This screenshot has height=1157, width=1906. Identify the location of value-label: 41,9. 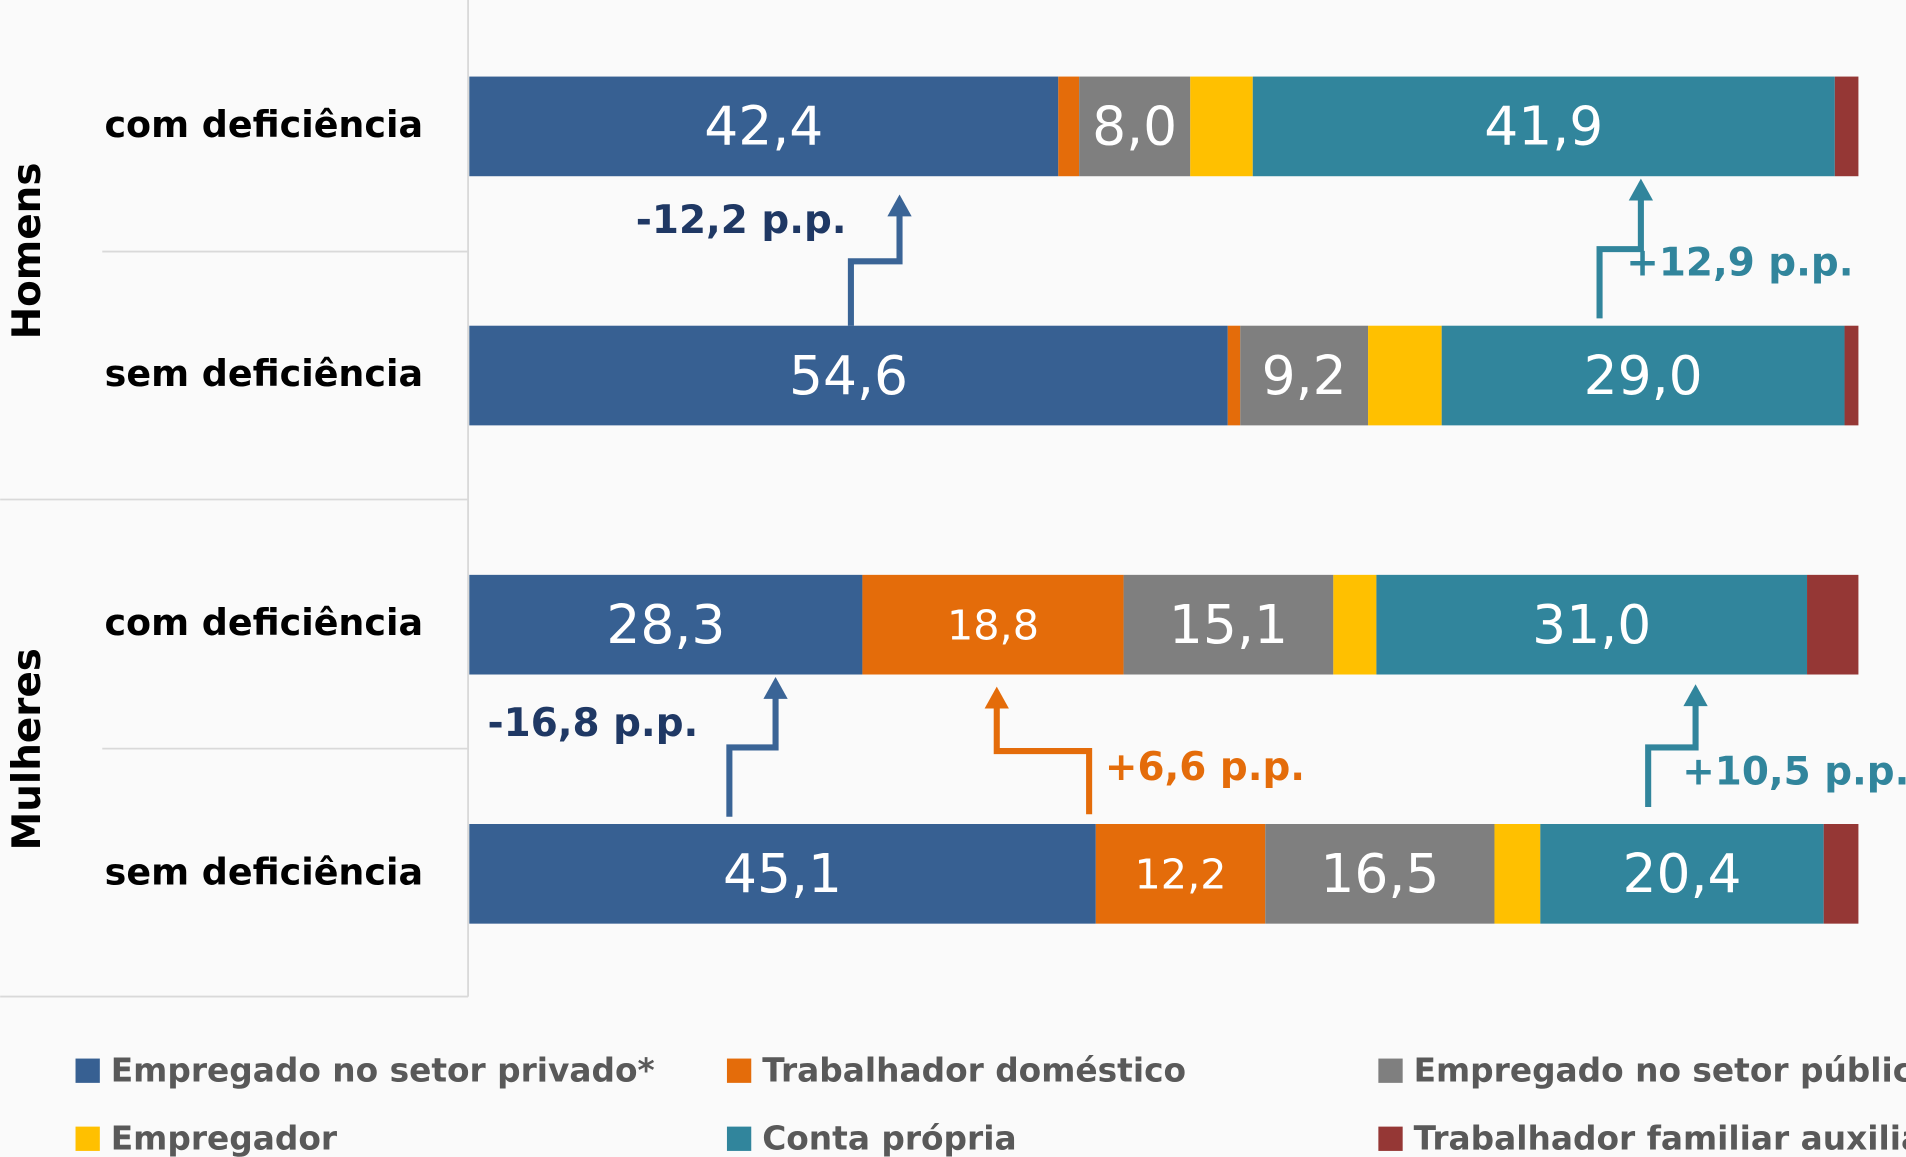
(1543, 126).